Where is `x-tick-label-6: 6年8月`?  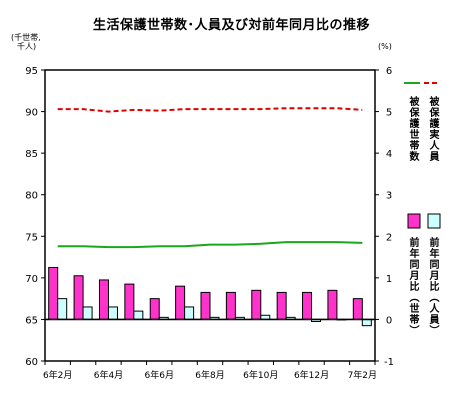
x-tick-label-6: 6年8月 is located at coordinates (209, 375).